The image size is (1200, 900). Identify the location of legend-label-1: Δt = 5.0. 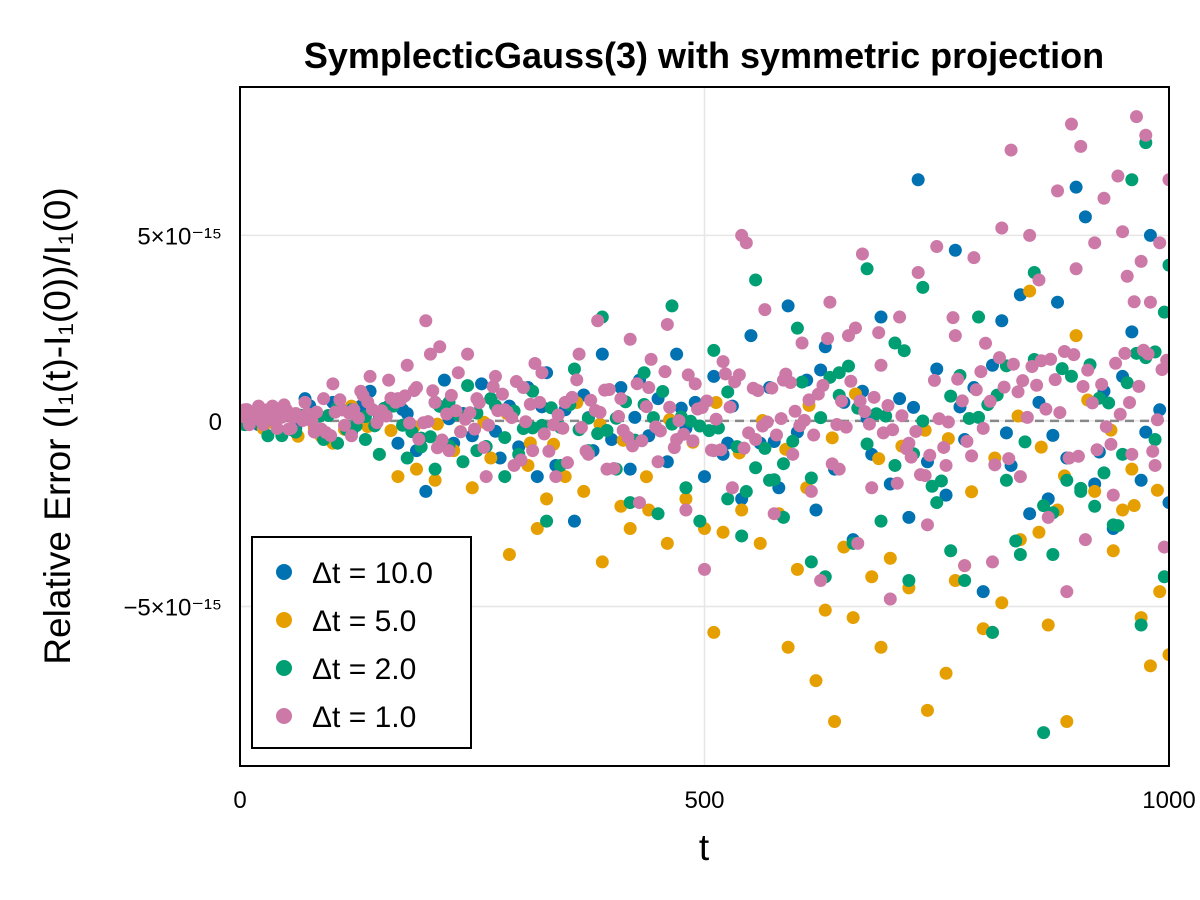
(364, 621).